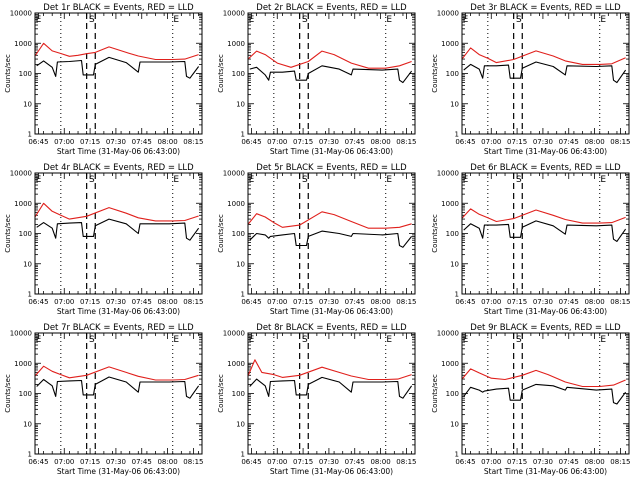 The image size is (640, 480). I want to click on panel-title: Det 8r BLACK = Events, RED = LLD, so click(331, 328).